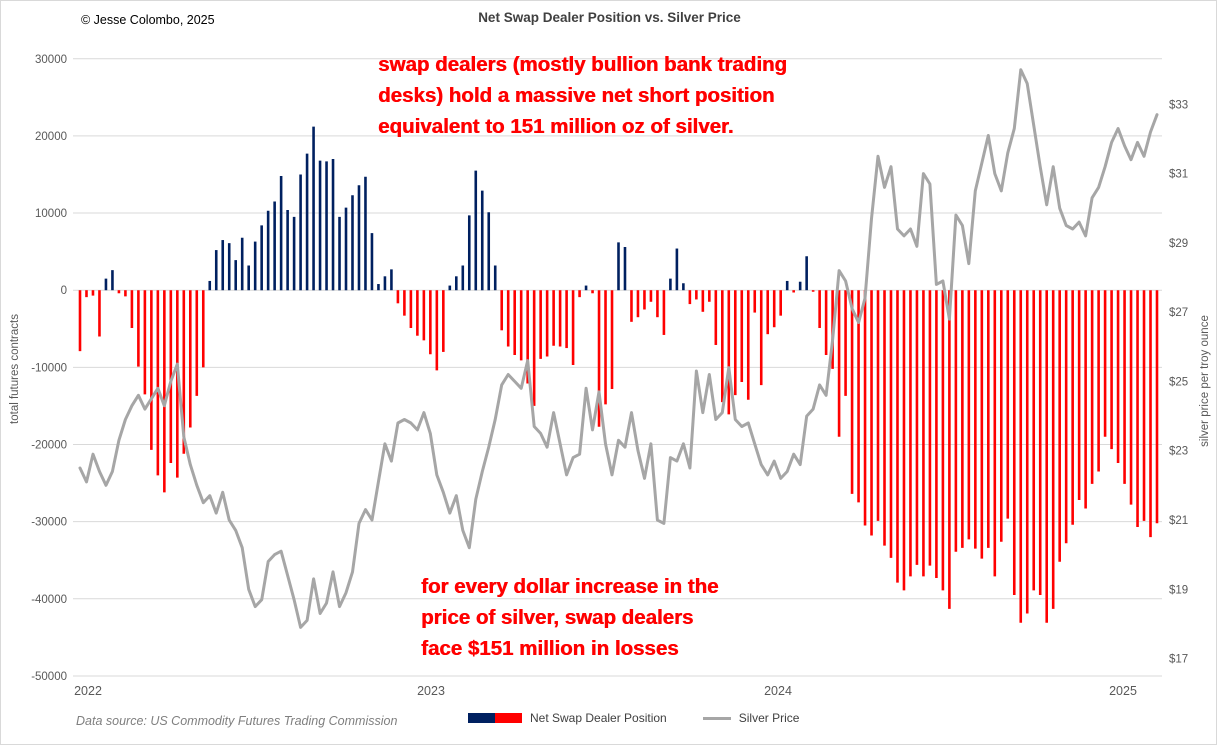 The height and width of the screenshot is (745, 1217). What do you see at coordinates (769, 718) in the screenshot?
I see `legend-label-silver-price: Silver Price` at bounding box center [769, 718].